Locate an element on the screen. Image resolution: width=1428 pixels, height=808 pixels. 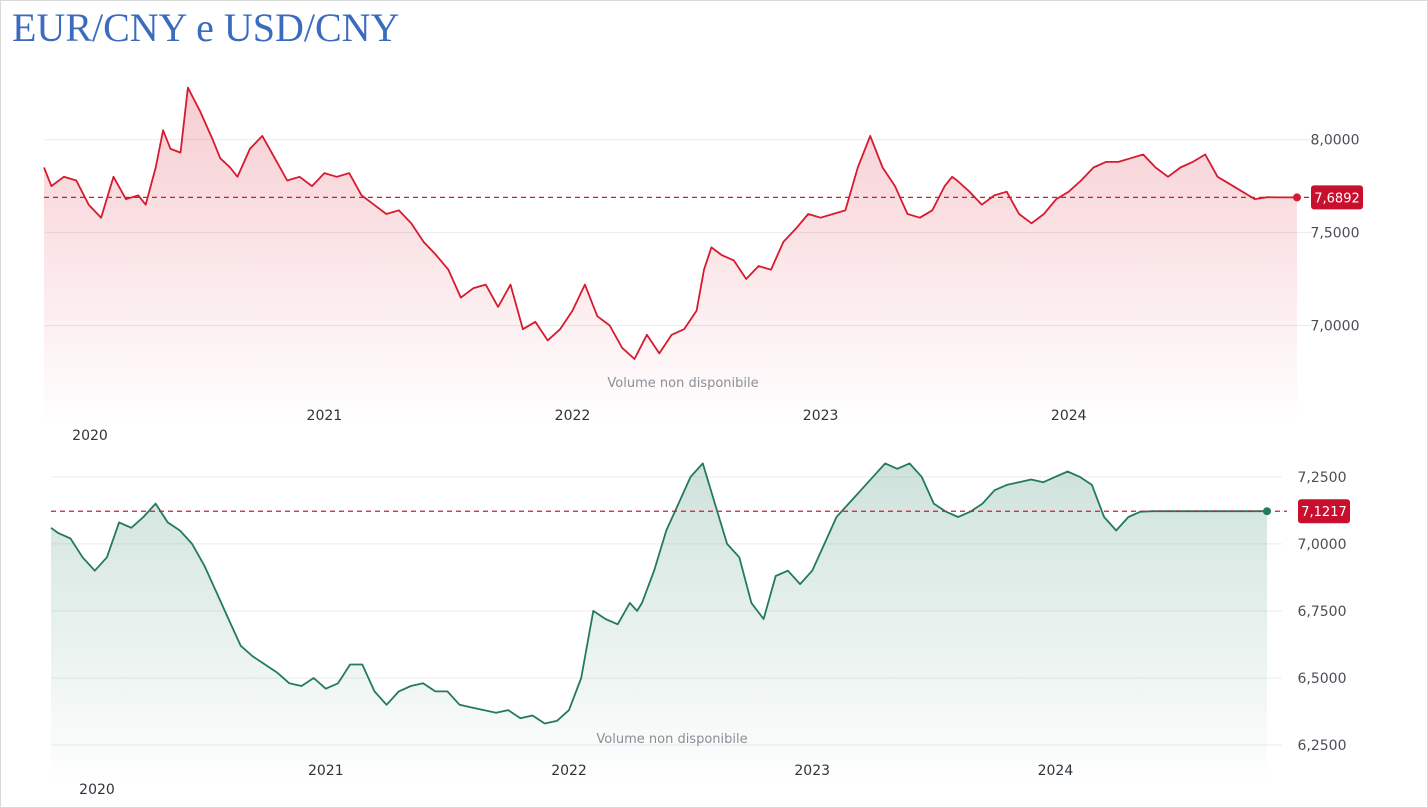
y-tick-label: 7,5000 is located at coordinates (1335, 234).